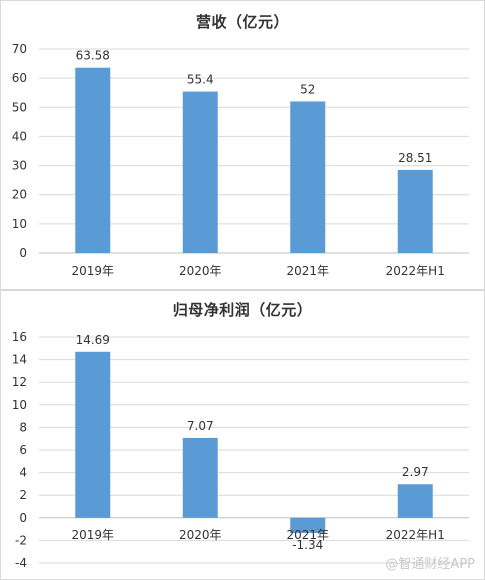  What do you see at coordinates (23, 473) in the screenshot?
I see `y-tick-label: 4` at bounding box center [23, 473].